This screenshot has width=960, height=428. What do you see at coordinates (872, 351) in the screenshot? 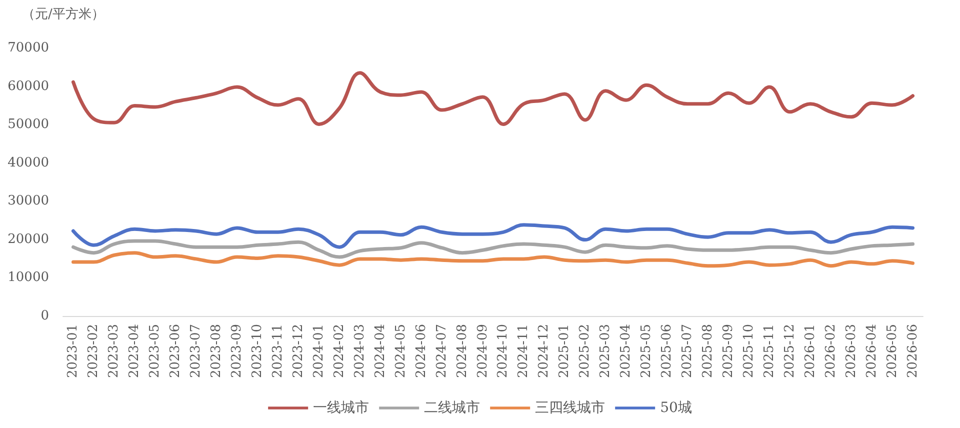
I see `x-tick-label: 2026-04` at bounding box center [872, 351].